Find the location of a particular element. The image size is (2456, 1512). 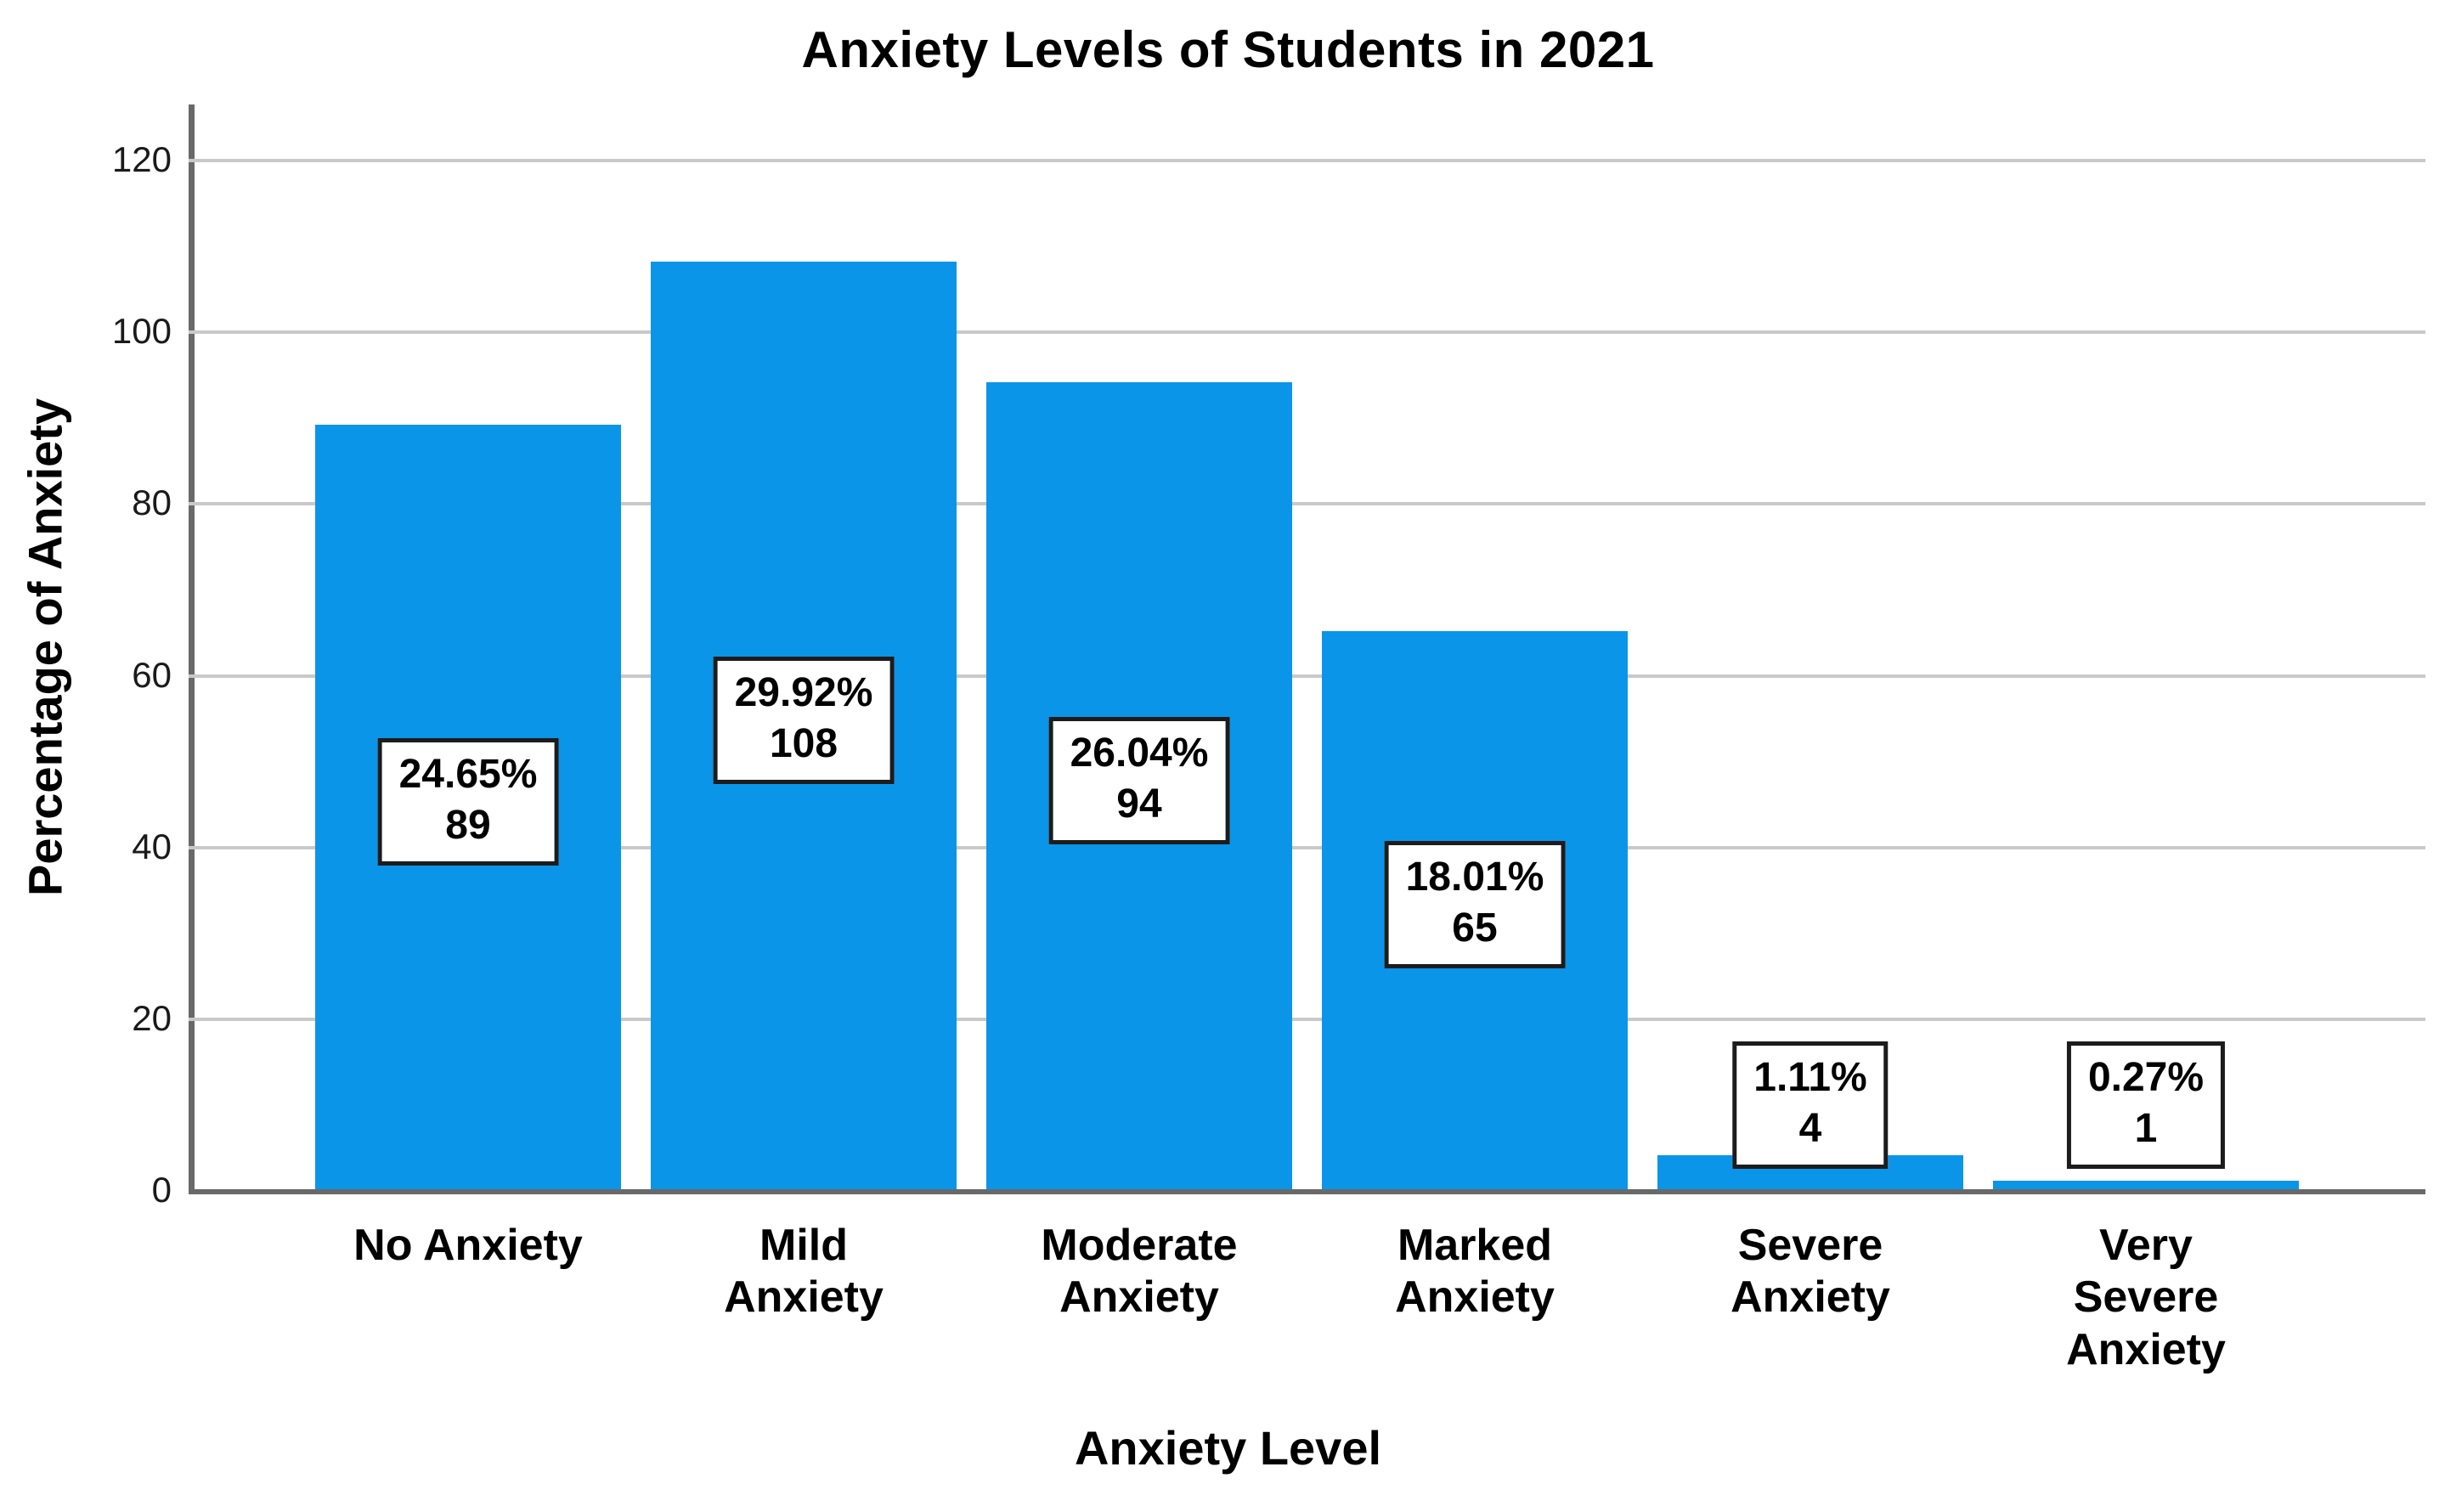

y-tick-label-120: 120 is located at coordinates (141, 159).